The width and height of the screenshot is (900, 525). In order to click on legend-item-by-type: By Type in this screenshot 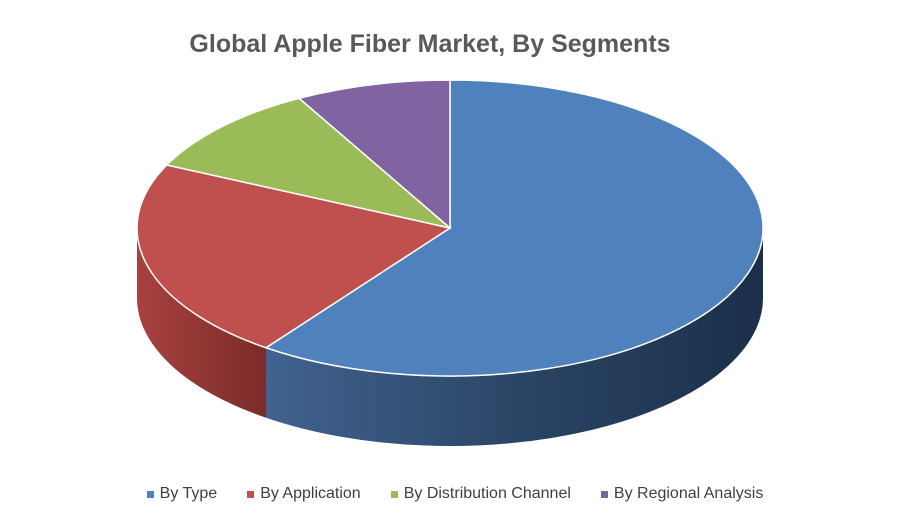, I will do `click(182, 494)`.